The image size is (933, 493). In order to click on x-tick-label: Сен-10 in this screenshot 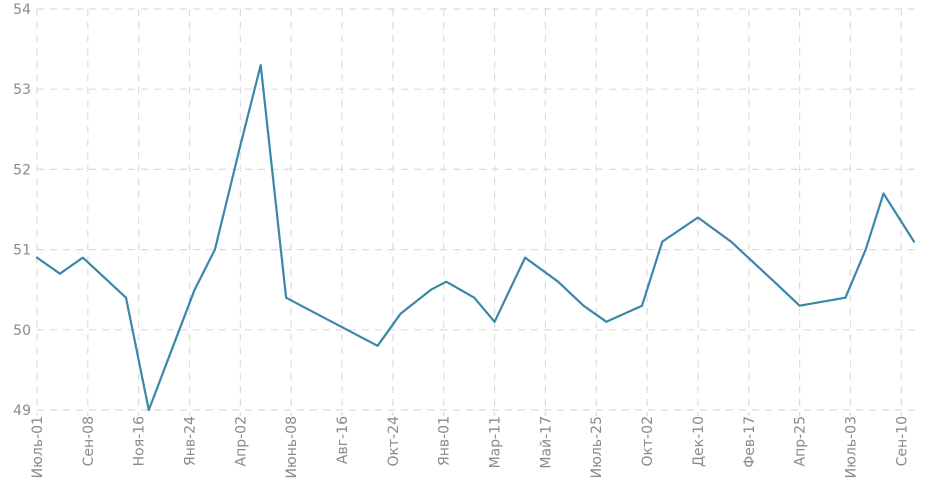, I will do `click(902, 441)`.